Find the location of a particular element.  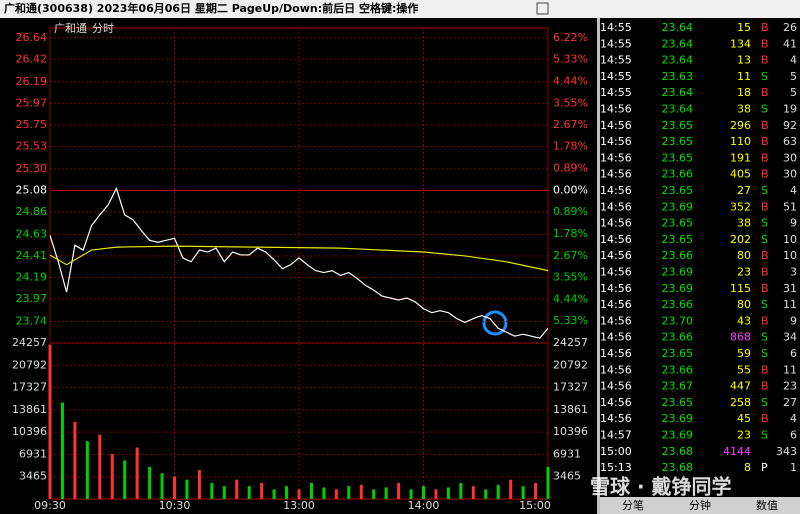

y-tick-label: 25.30 is located at coordinates (32, 168).